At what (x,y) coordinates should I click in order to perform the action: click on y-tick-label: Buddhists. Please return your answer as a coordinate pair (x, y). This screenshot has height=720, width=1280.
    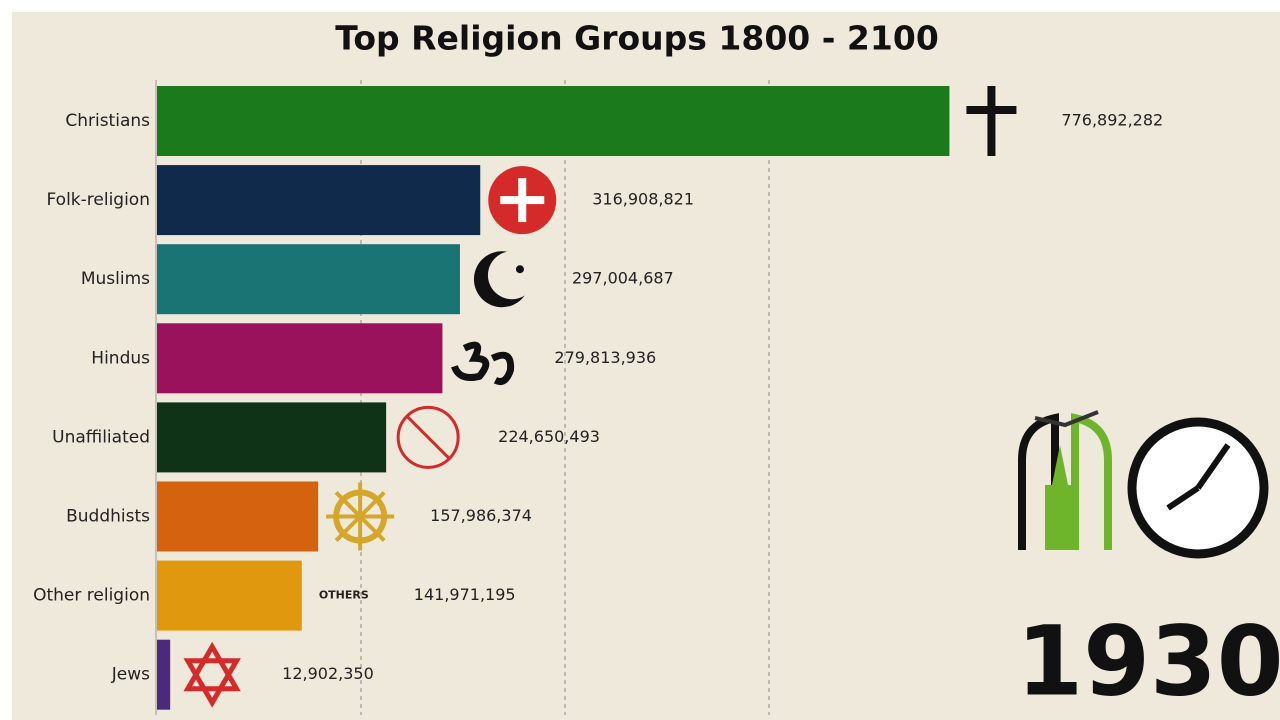
    Looking at the image, I should click on (108, 517).